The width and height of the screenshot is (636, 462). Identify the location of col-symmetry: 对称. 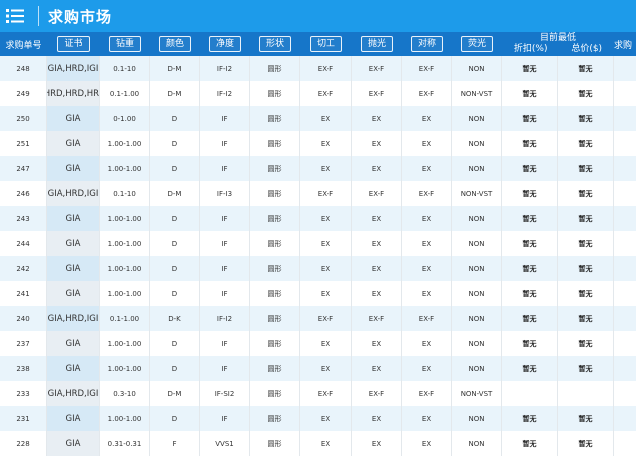
(427, 44).